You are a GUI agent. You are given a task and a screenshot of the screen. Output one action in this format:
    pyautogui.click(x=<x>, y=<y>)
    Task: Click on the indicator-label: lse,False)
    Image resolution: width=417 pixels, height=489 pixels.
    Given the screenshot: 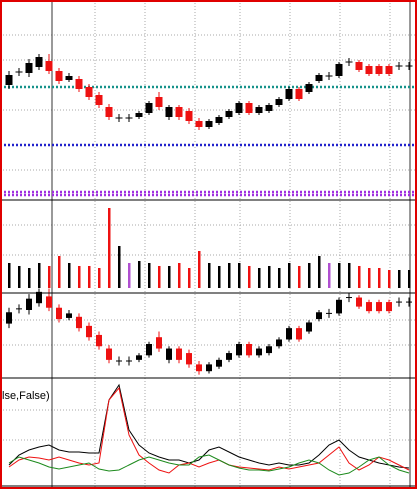 What is the action you would take?
    pyautogui.click(x=26, y=396)
    